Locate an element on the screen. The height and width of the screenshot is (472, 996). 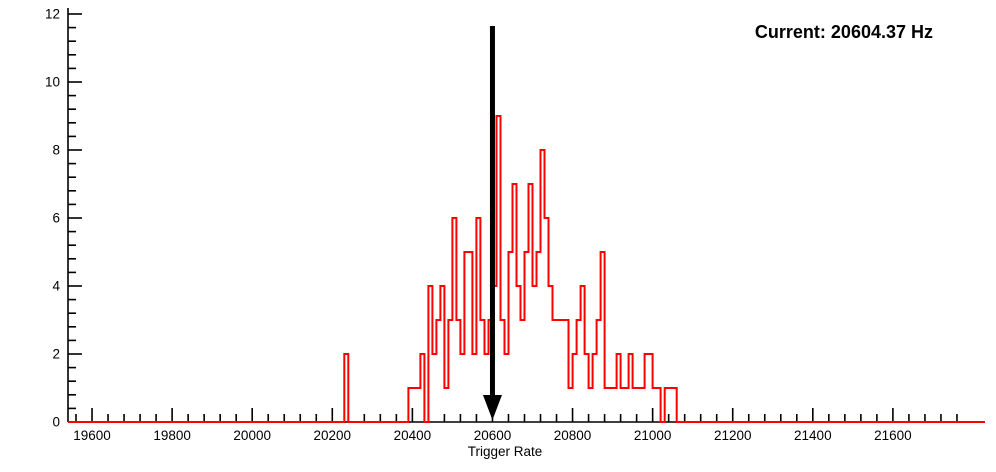
x-axis-title: Trigger Rate is located at coordinates (505, 451).